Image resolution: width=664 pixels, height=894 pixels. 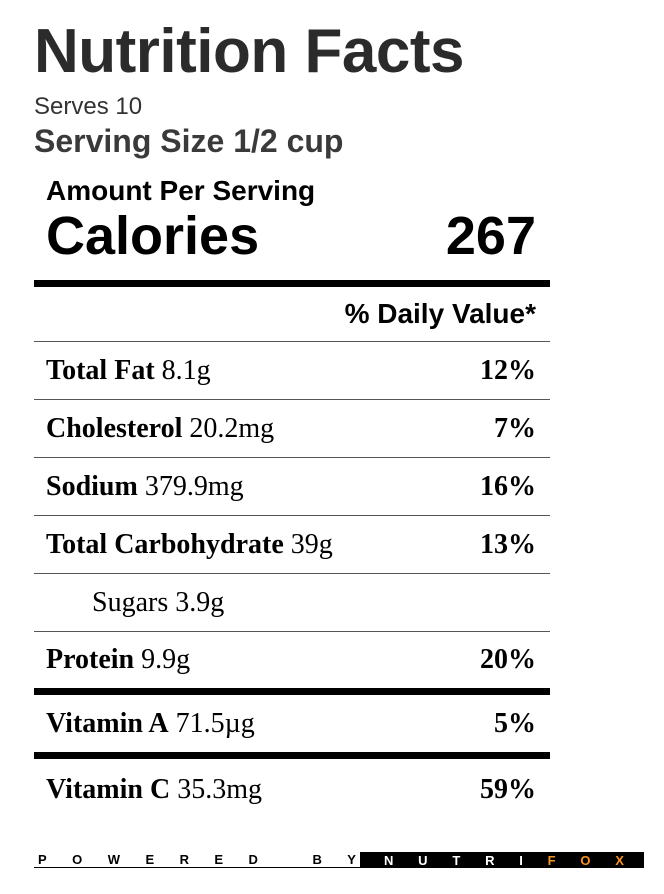 I want to click on nutrient-name: Protein, so click(x=90, y=659).